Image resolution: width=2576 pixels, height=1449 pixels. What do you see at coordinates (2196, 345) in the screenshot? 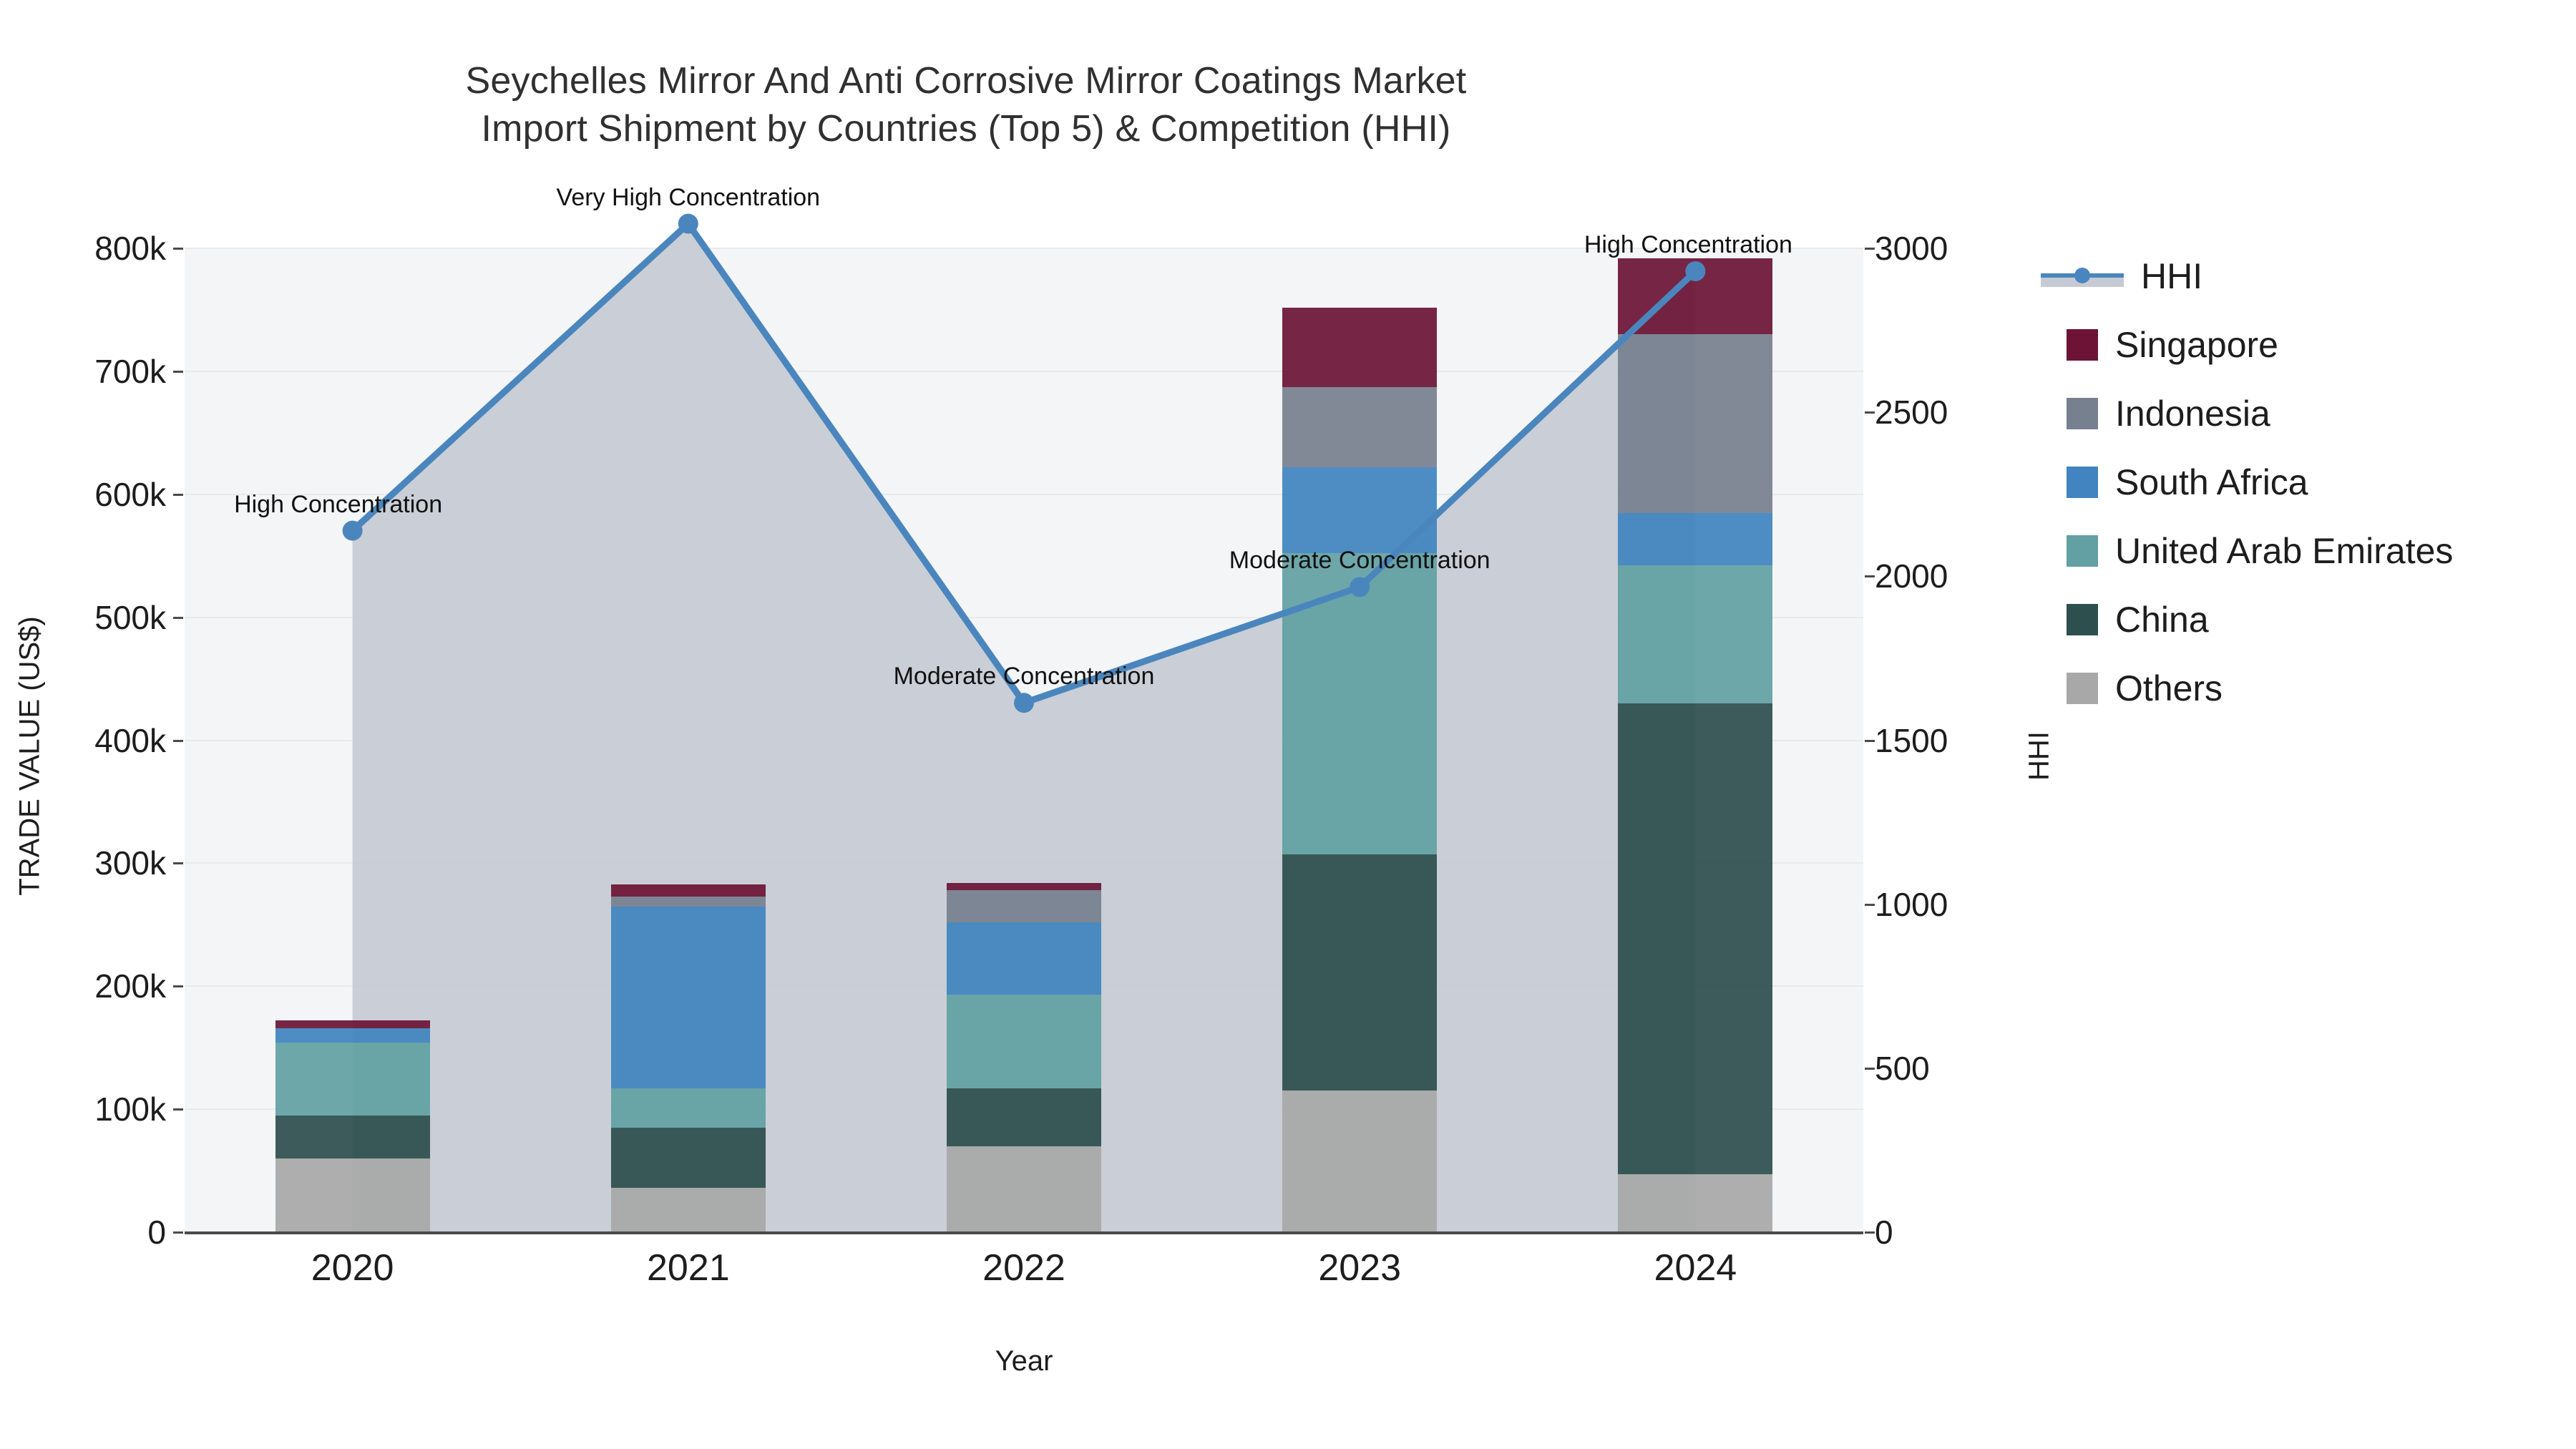
I see `legend-label: Singapore` at bounding box center [2196, 345].